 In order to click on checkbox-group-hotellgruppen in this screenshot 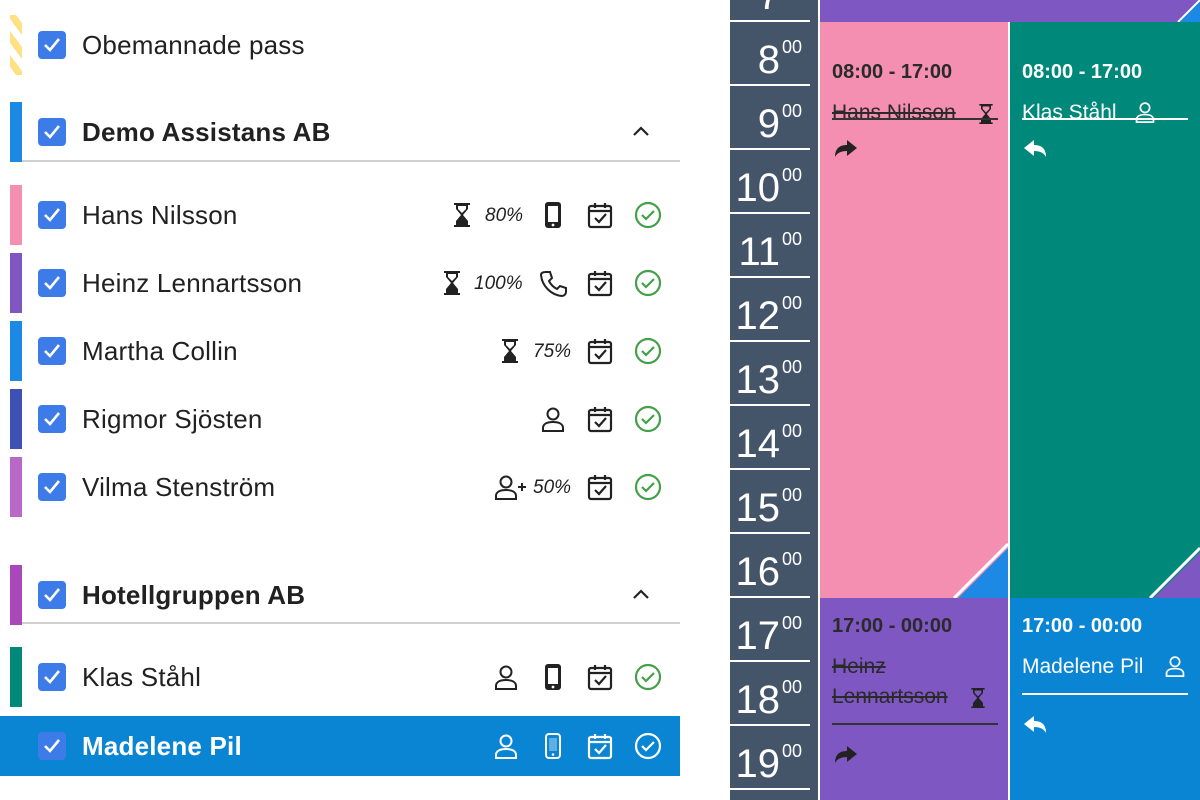, I will do `click(52, 595)`.